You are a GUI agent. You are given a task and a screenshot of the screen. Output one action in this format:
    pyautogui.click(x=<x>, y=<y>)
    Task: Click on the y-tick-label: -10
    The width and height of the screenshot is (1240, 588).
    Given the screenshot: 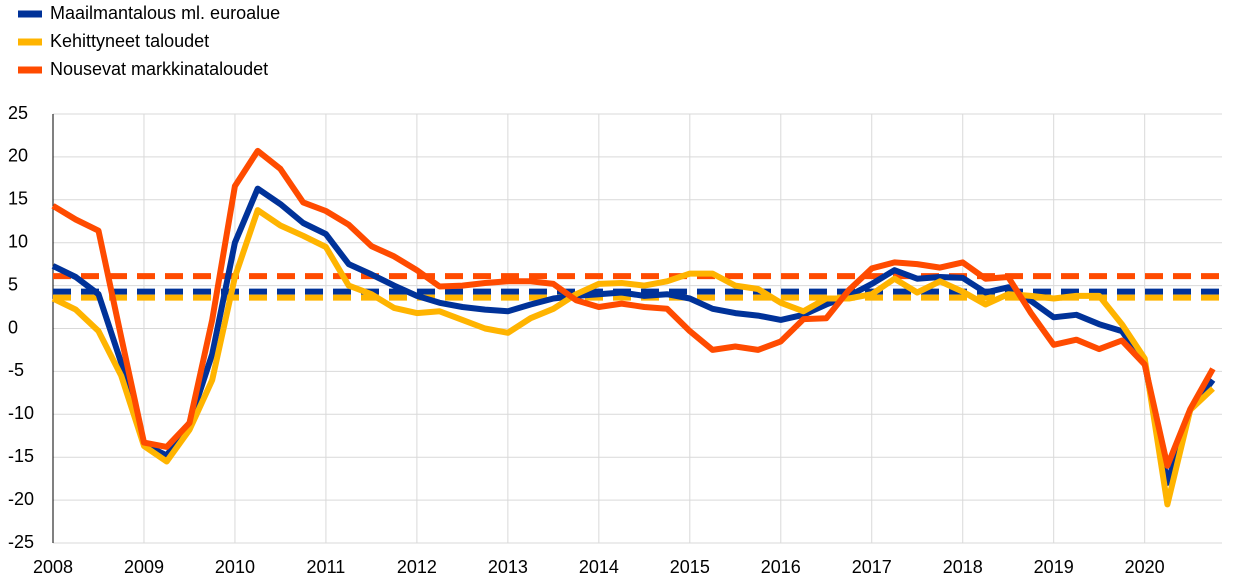 What is the action you would take?
    pyautogui.click(x=21, y=413)
    